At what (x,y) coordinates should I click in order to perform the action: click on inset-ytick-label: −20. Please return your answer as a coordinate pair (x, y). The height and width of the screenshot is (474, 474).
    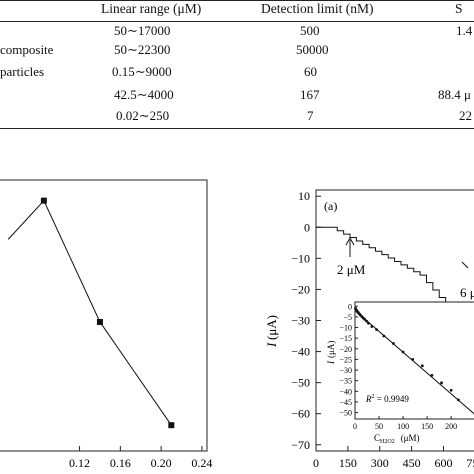
    Looking at the image, I should click on (345, 349).